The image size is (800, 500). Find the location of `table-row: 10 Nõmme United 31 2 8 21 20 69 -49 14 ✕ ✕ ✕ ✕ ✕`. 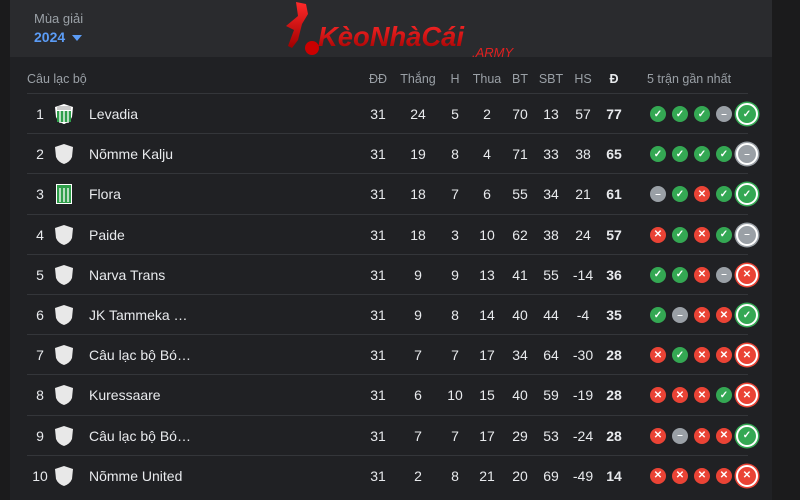

table-row: 10 Nõmme United 31 2 8 21 20 69 -49 14 ✕ ✕ ✕ ✕ ✕ is located at coordinates (392, 475).